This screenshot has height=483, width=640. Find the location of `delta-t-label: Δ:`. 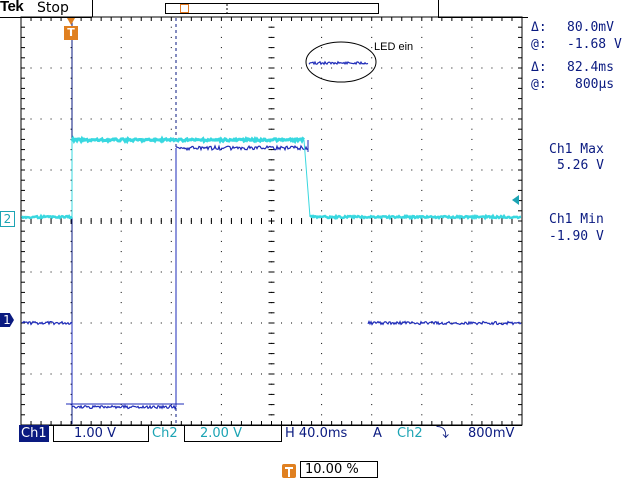

delta-t-label: Δ: is located at coordinates (539, 67).